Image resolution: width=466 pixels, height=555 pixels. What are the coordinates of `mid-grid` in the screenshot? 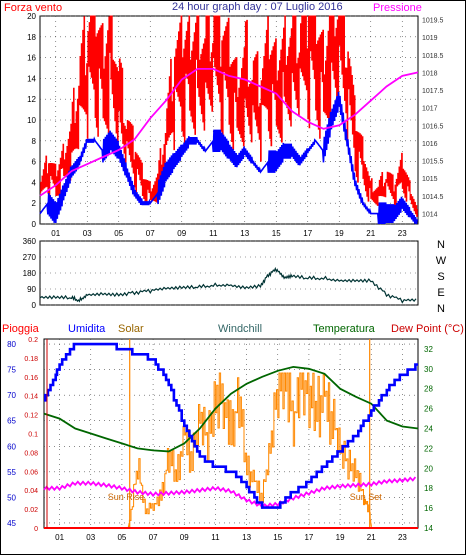 It's located at (229, 273).